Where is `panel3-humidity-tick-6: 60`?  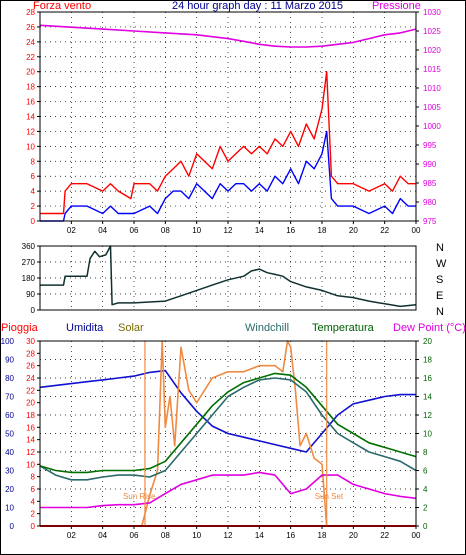
panel3-humidity-tick-6: 60 is located at coordinates (9, 415).